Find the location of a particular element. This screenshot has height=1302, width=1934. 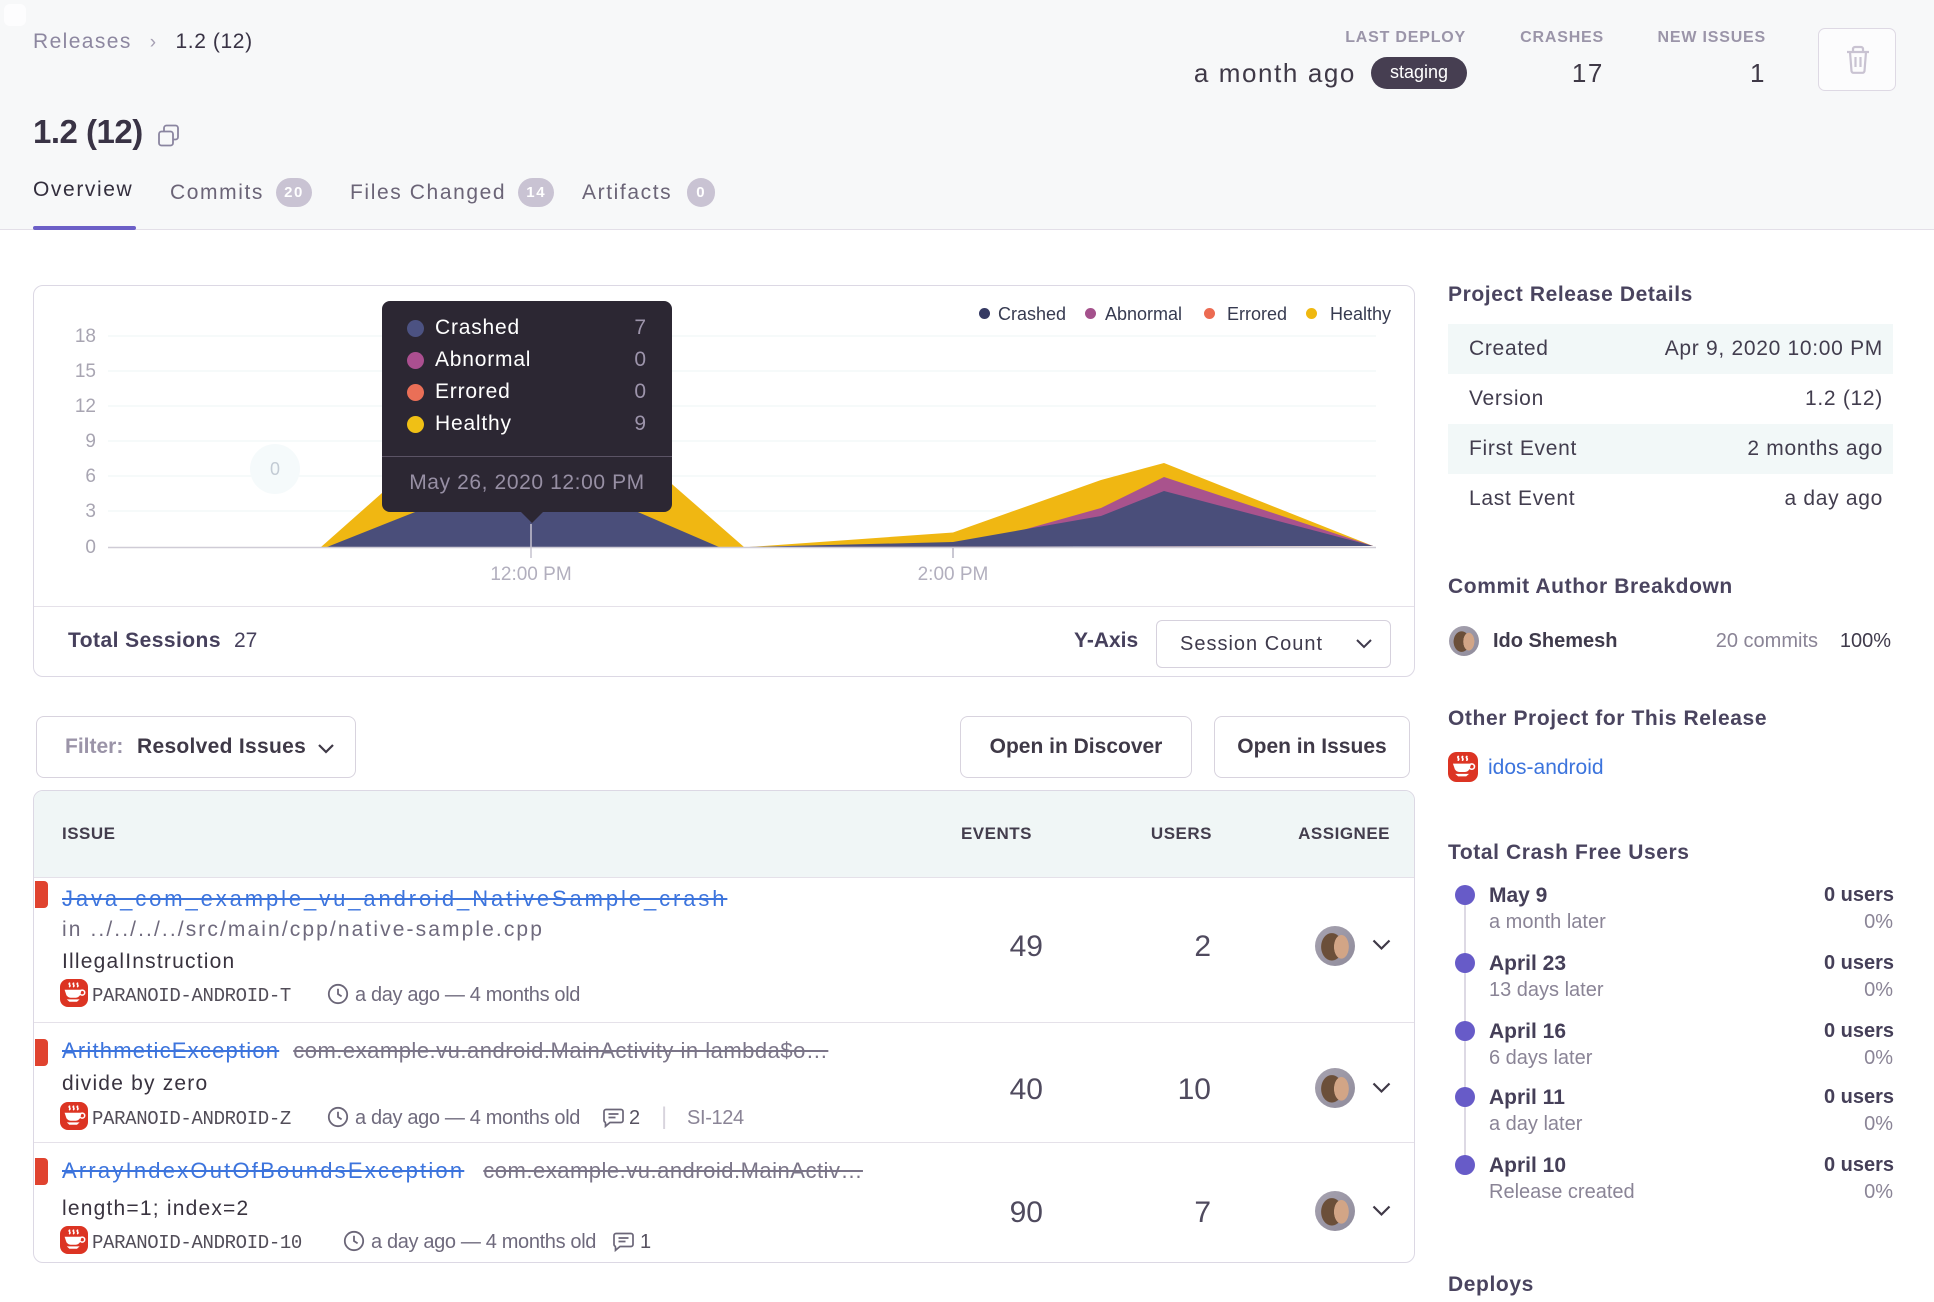

svg-text: 0 is located at coordinates (275, 469).